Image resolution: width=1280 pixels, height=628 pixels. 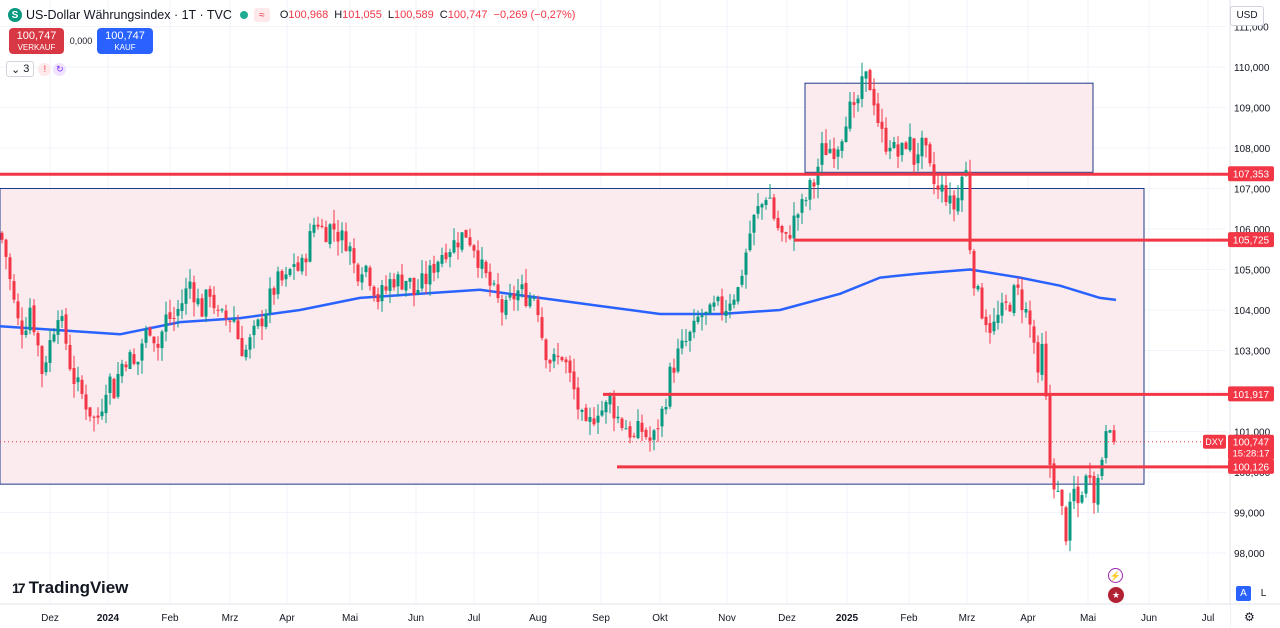 What do you see at coordinates (129, 15) in the screenshot?
I see `symbol-title: US-Dollar Währungsindex · 1T · TVC` at bounding box center [129, 15].